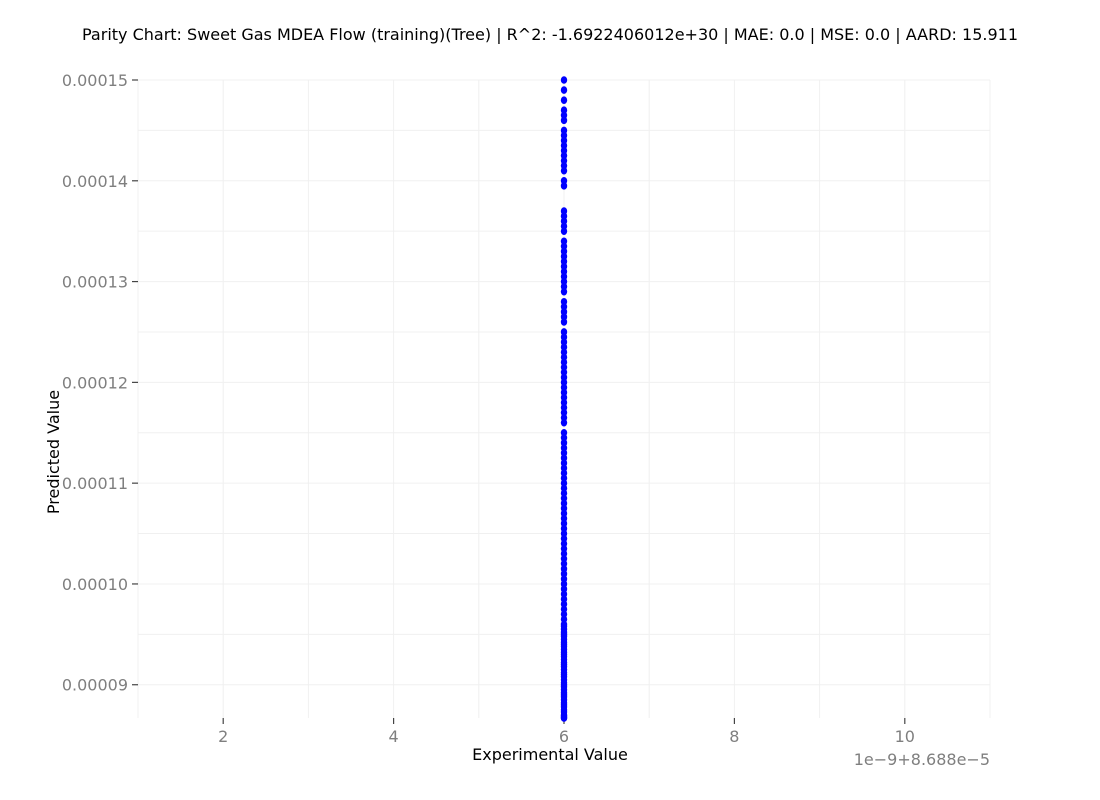  What do you see at coordinates (394, 736) in the screenshot?
I see `x-tick-label: 4` at bounding box center [394, 736].